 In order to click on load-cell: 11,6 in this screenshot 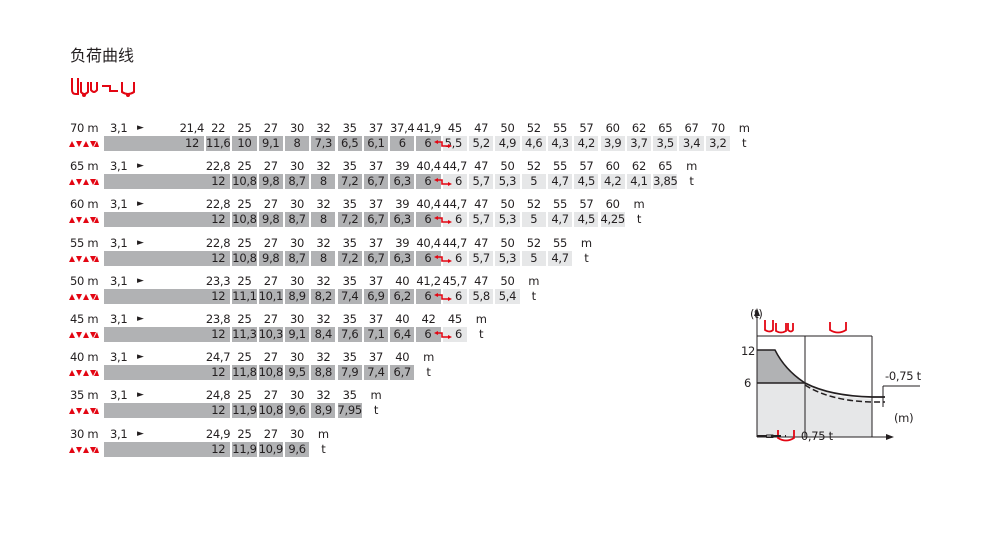, I will do `click(218, 143)`.